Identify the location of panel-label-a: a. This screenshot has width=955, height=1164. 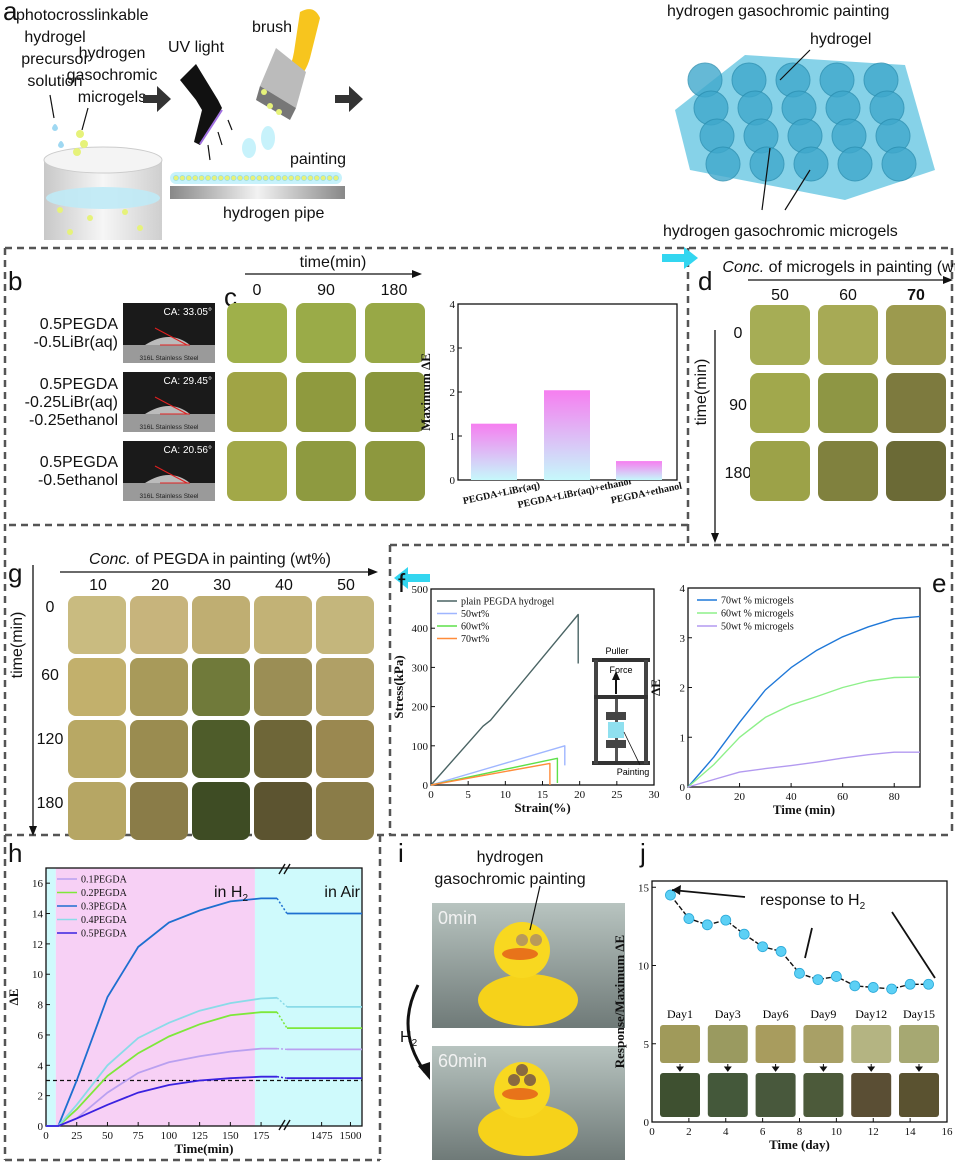
(10, 13).